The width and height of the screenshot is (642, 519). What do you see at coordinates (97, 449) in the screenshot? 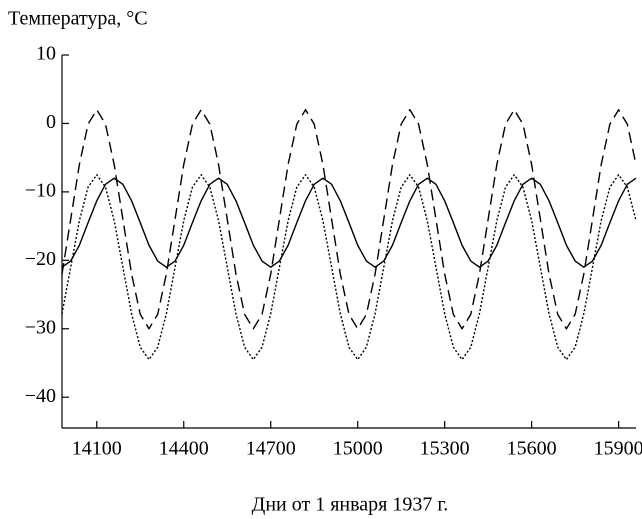
I see `x-tick-label: 14100` at bounding box center [97, 449].